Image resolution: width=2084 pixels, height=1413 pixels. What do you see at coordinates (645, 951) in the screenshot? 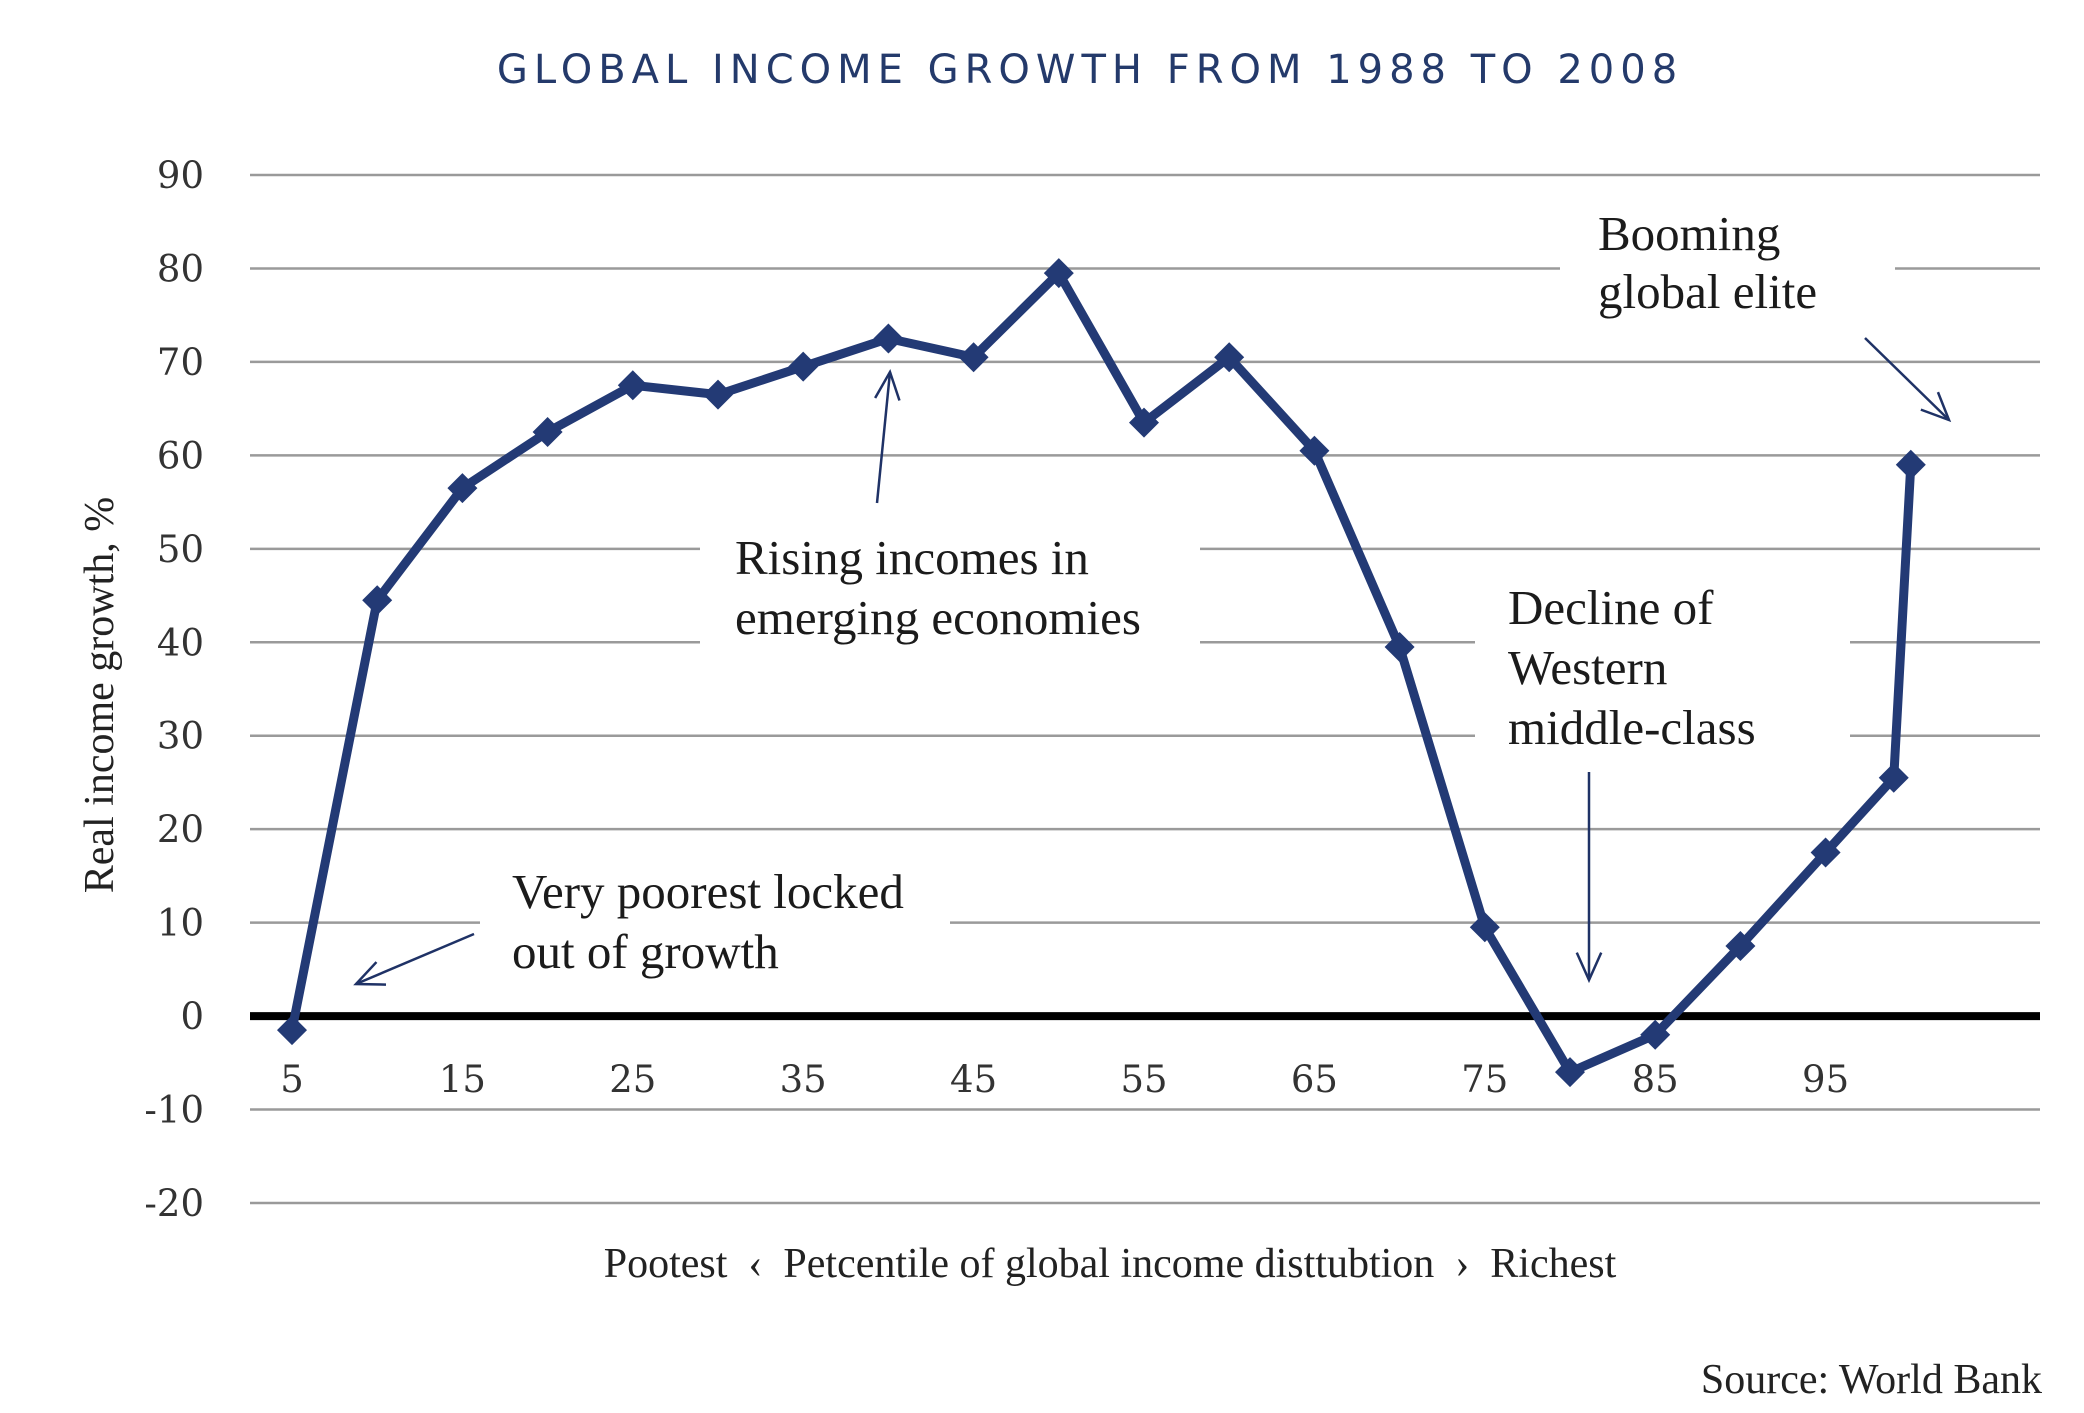
I see `annotation-text: out of growth` at bounding box center [645, 951].